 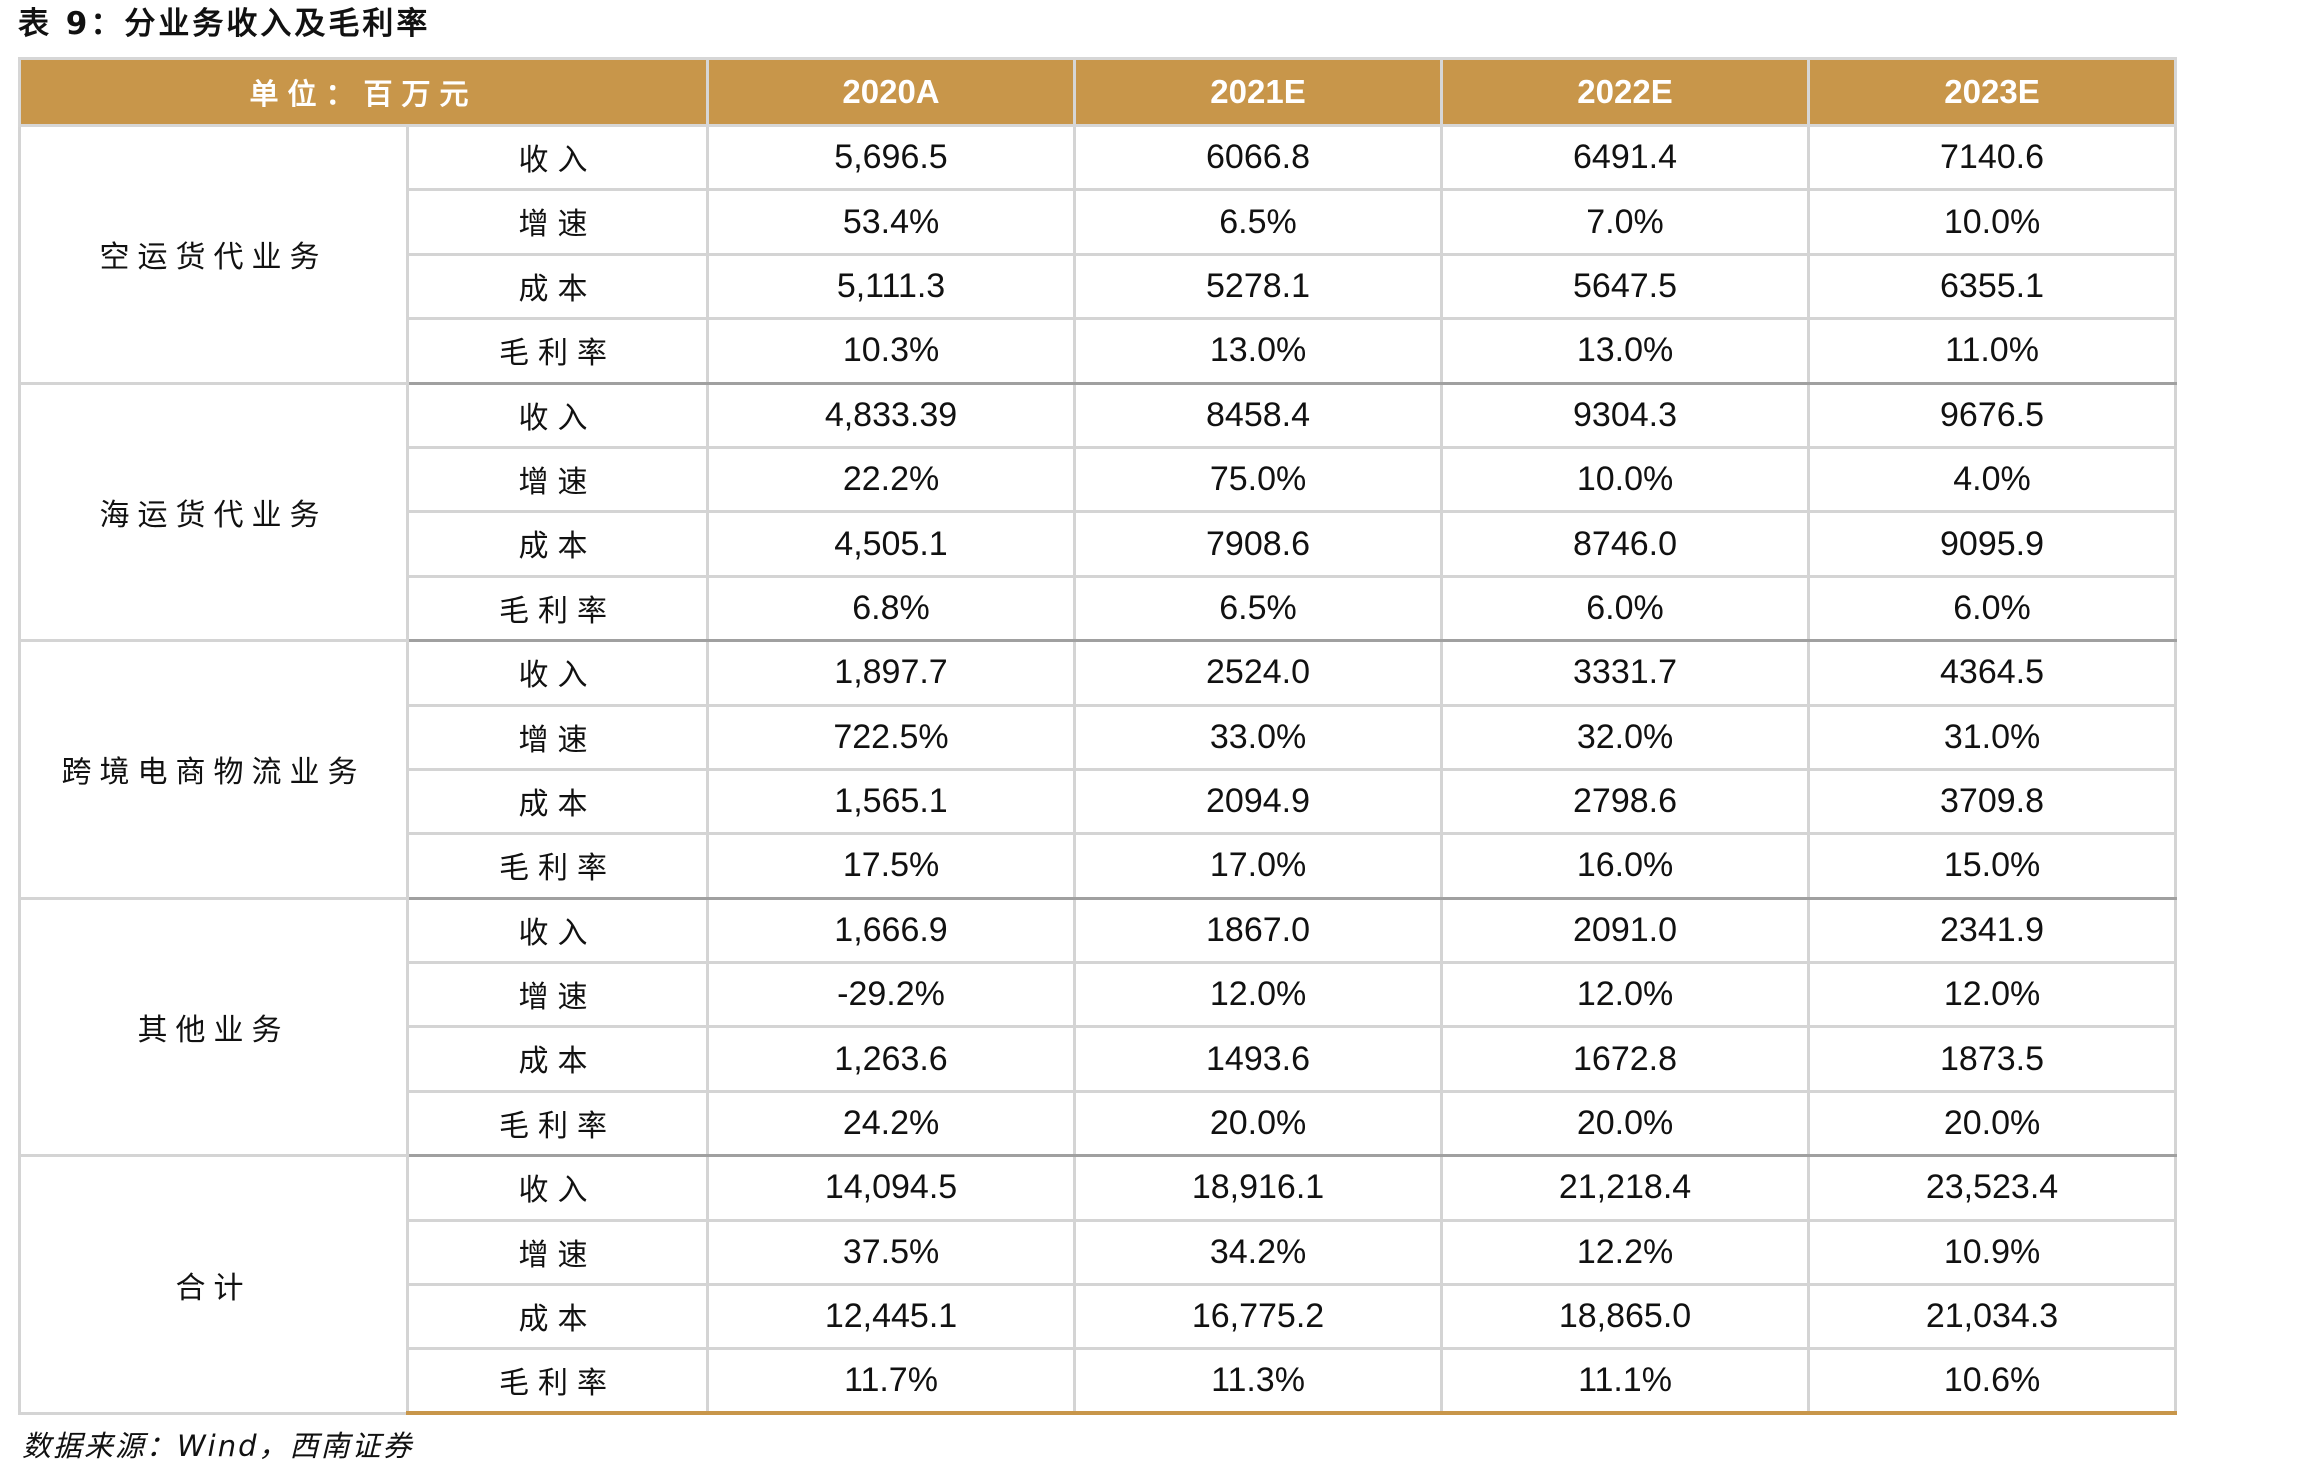 I want to click on value-cell-2020a: 53.4%, so click(x=891, y=222).